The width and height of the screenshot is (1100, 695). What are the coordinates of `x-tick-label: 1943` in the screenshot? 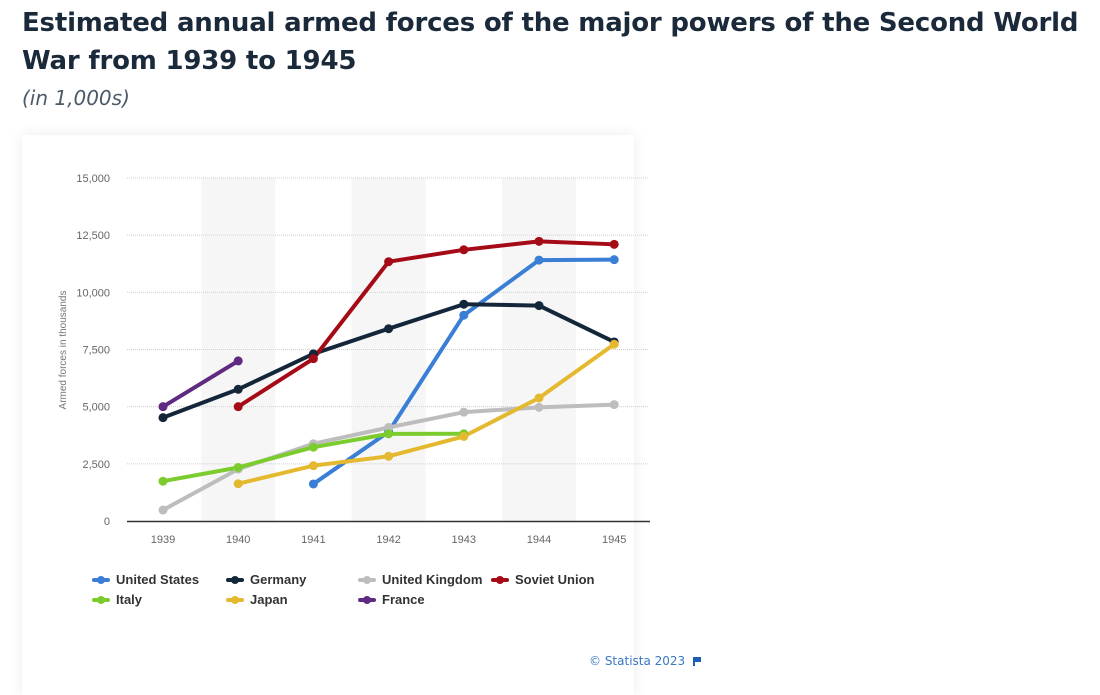 It's located at (464, 540).